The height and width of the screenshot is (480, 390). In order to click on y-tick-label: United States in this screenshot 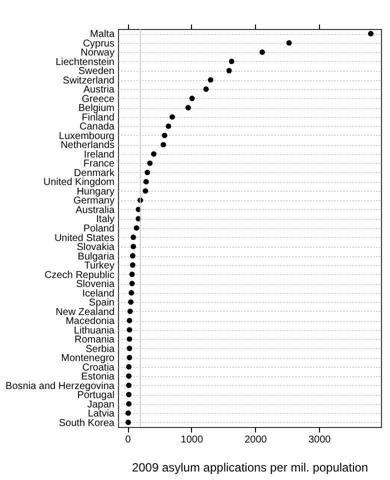, I will do `click(84, 238)`.